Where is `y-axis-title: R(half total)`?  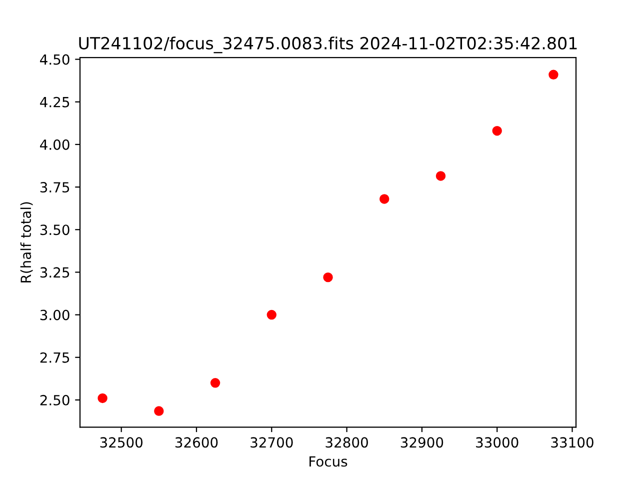
y-axis-title: R(half total) is located at coordinates (26, 242).